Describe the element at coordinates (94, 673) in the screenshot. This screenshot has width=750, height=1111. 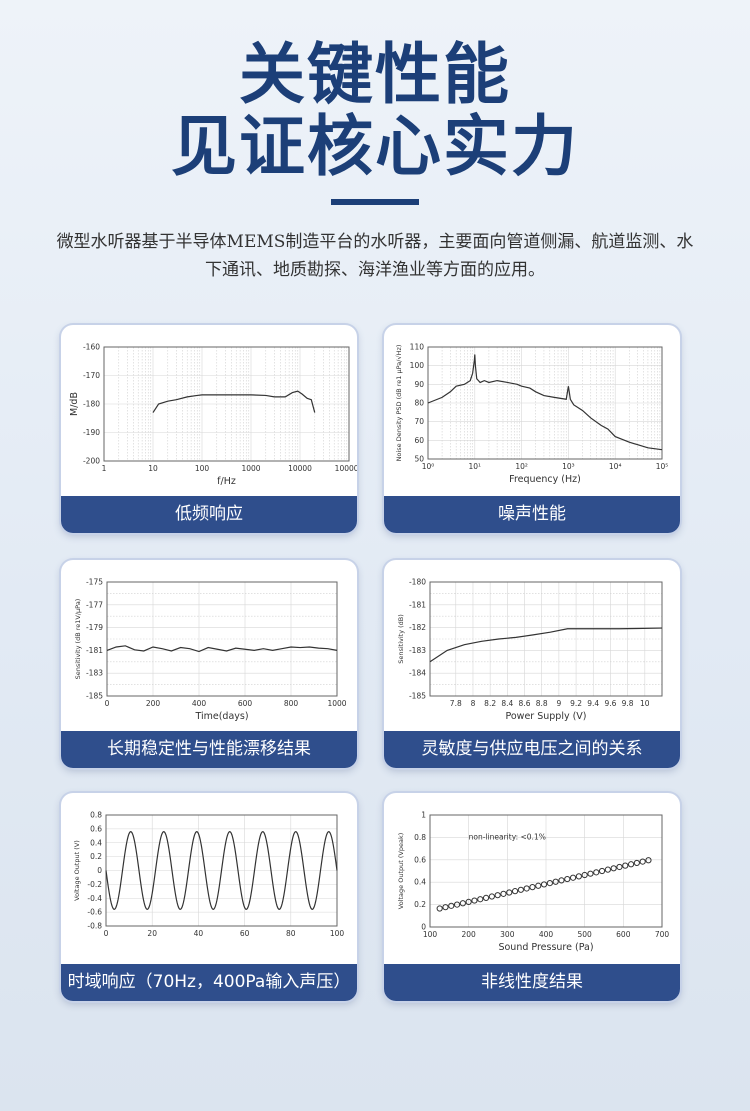
I see `y-tick-label: -183` at that location.